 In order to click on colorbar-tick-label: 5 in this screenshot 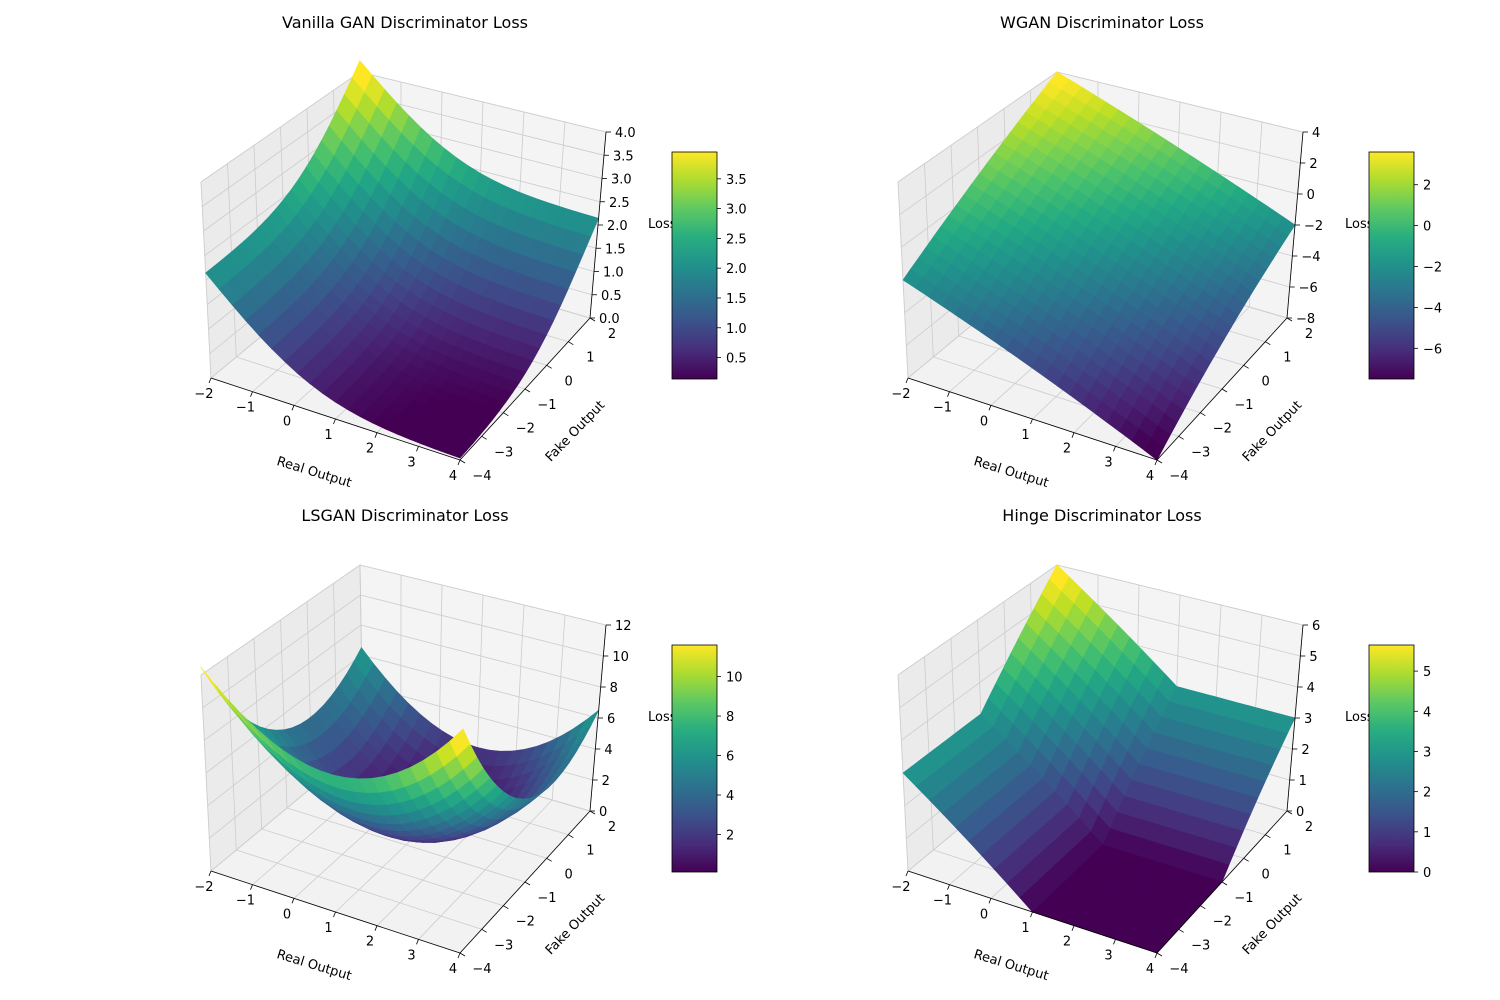, I will do `click(1427, 672)`.